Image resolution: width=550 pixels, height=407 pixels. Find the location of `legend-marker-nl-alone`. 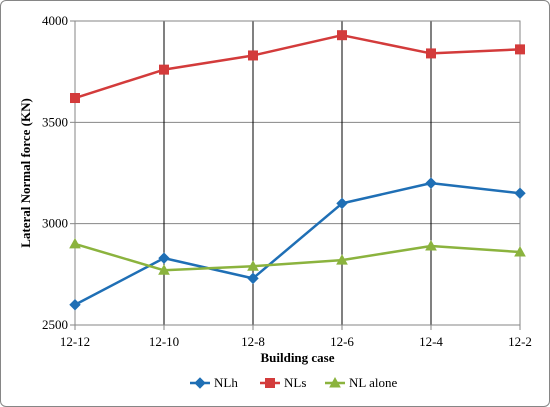

legend-marker-nl-alone is located at coordinates (335, 382).